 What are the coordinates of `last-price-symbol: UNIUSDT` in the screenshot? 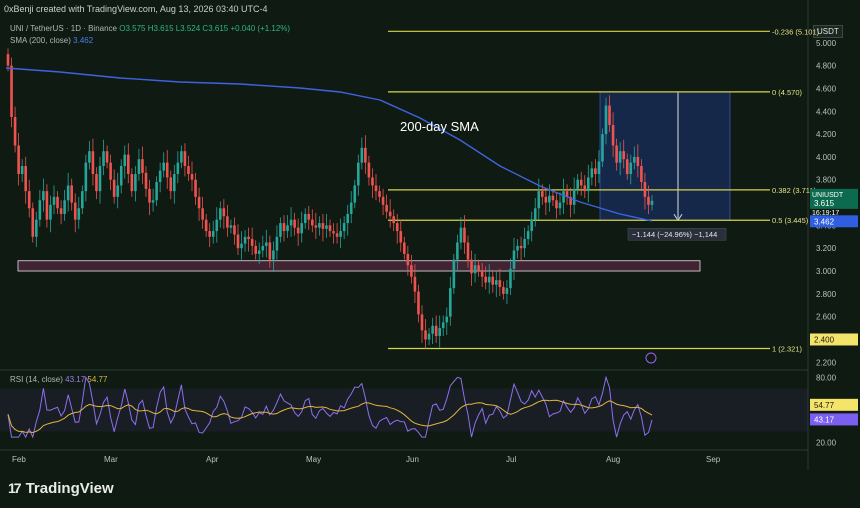 It's located at (828, 195).